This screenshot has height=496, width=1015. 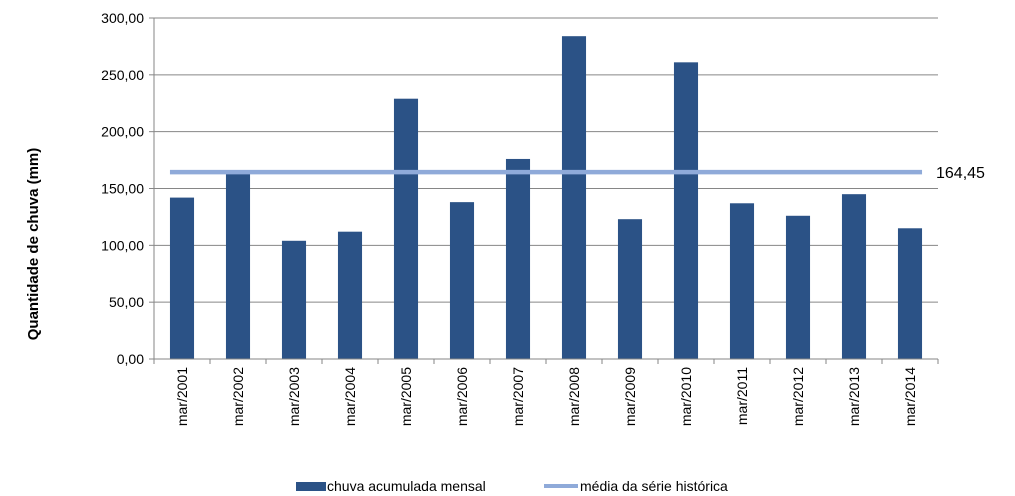 What do you see at coordinates (182, 278) in the screenshot?
I see `bar-mar-2001` at bounding box center [182, 278].